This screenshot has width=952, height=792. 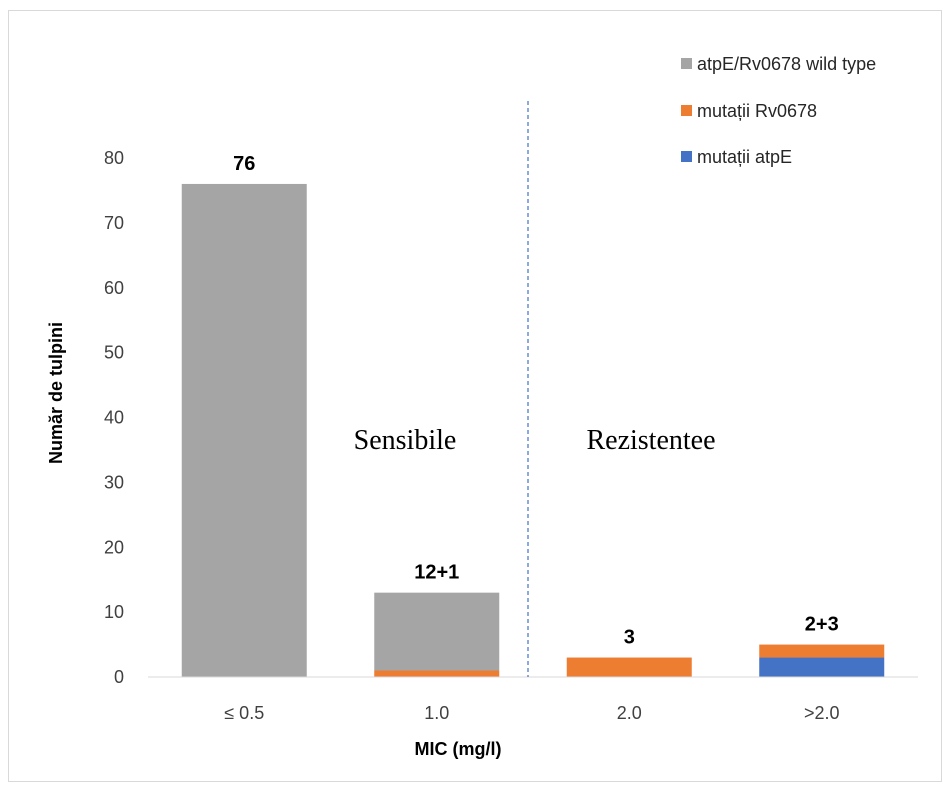 What do you see at coordinates (822, 713) in the screenshot?
I see `x-tick-label: >2.0` at bounding box center [822, 713].